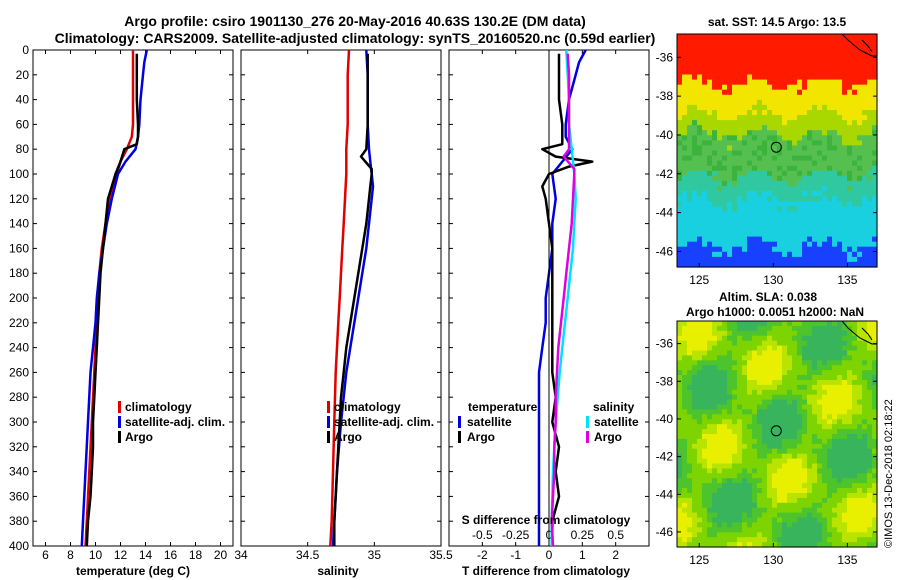  Describe the element at coordinates (114, 298) in the screenshot. I see `series-line-satellite-adj-clim-` at that location.